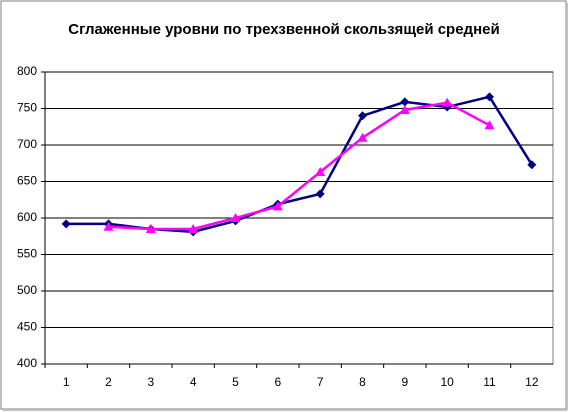 The height and width of the screenshot is (412, 569). What do you see at coordinates (193, 382) in the screenshot?
I see `x-tick-label: 4` at bounding box center [193, 382].